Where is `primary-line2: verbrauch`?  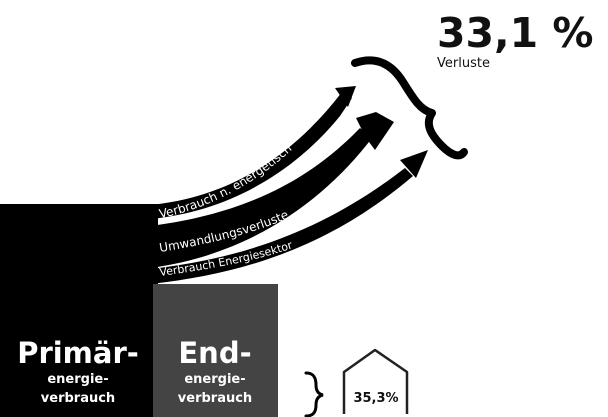
primary-line2: verbrauch is located at coordinates (78, 398).